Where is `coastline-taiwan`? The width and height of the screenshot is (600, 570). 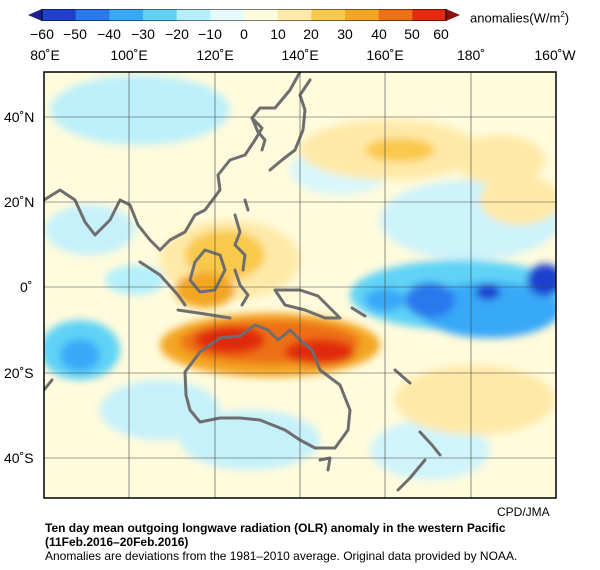
coastline-taiwan is located at coordinates (246, 205).